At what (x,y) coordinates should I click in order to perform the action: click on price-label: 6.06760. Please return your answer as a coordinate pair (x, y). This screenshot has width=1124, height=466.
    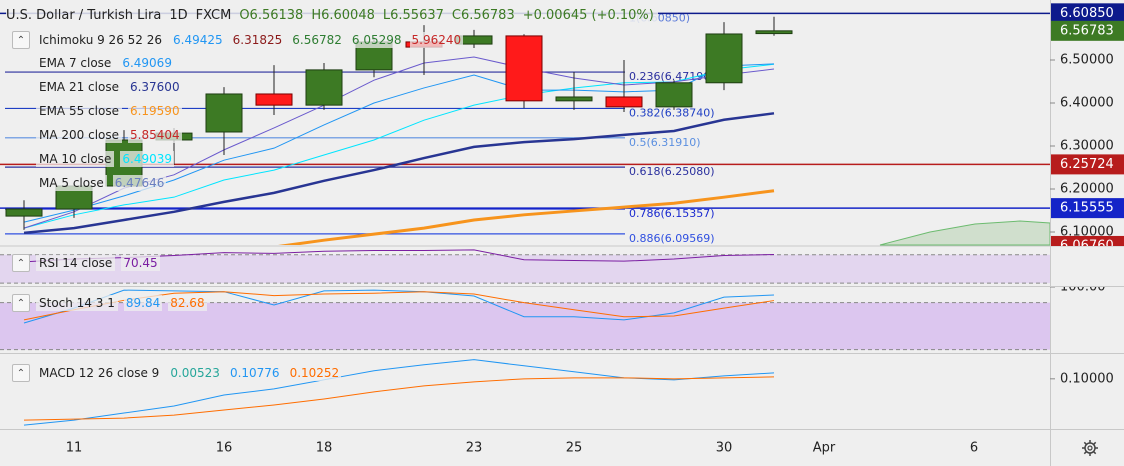
    Looking at the image, I should click on (1087, 245).